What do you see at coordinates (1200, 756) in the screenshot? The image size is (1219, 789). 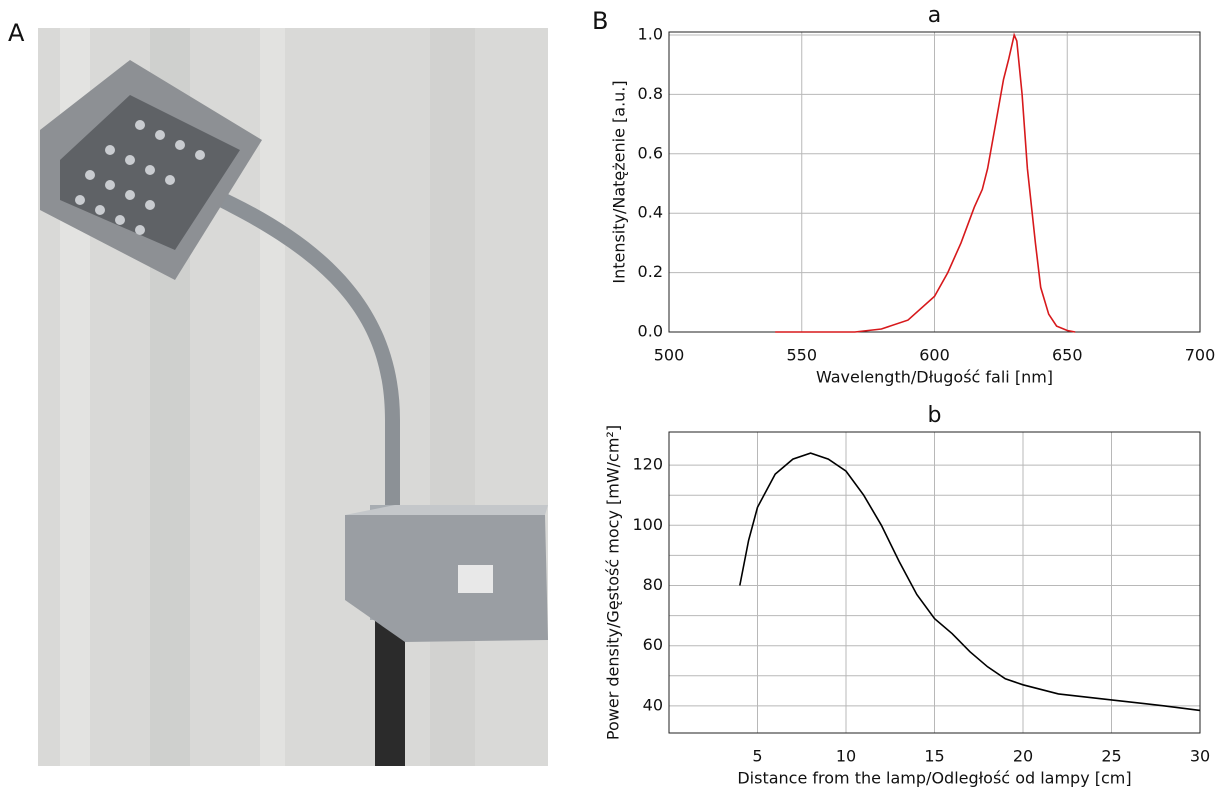 I see `x-tick-label: 30` at bounding box center [1200, 756].